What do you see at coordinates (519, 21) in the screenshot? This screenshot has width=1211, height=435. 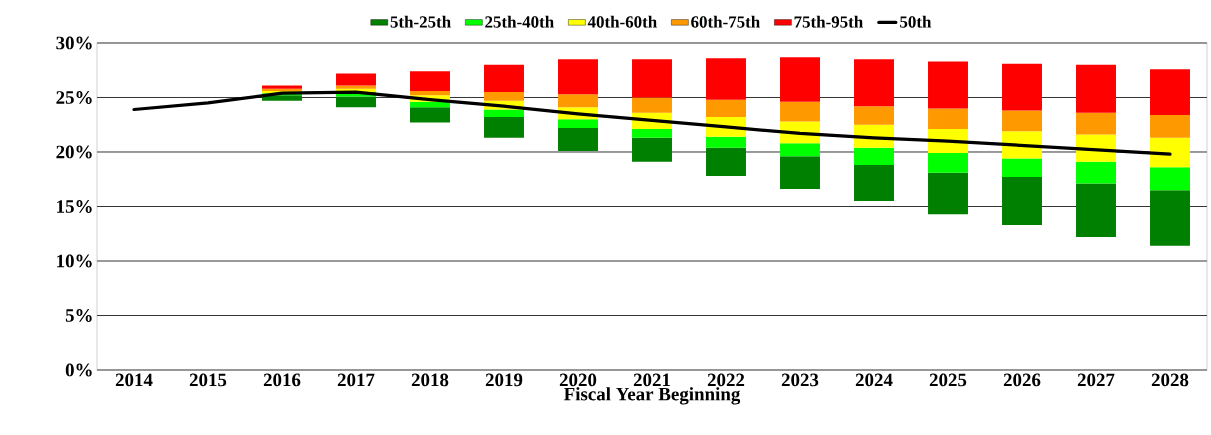 I see `legend-label: 25th-40th` at bounding box center [519, 21].